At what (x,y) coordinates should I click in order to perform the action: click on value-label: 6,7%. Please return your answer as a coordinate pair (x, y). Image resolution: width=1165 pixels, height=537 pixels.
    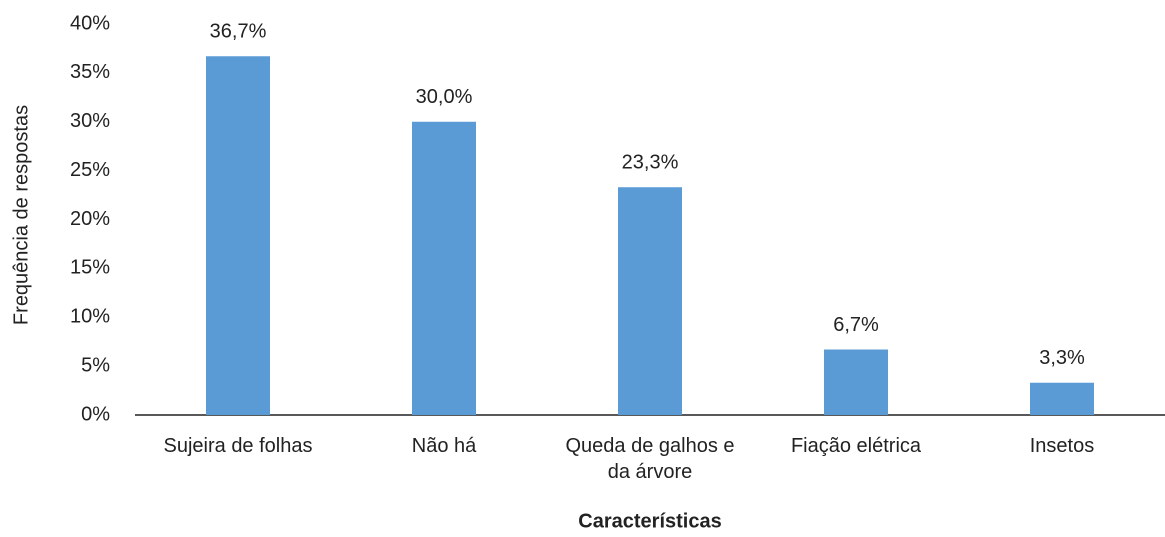
    Looking at the image, I should click on (856, 325).